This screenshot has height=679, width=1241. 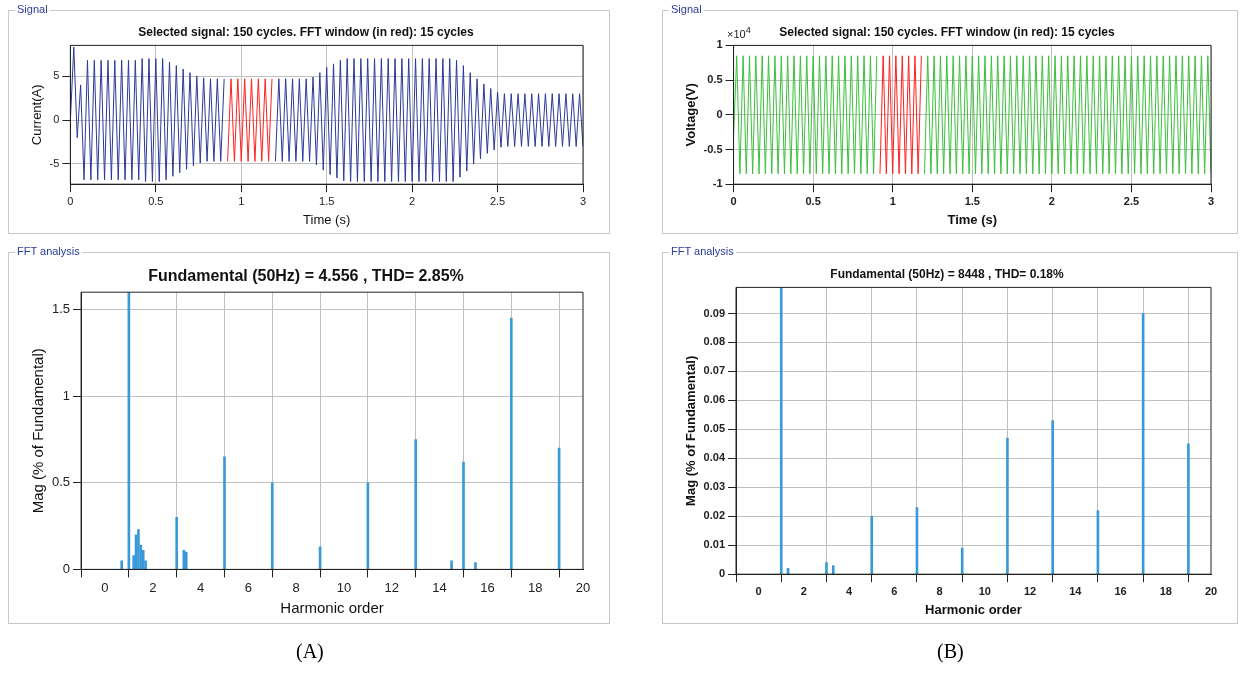 I want to click on y-tick-label: 0.01, so click(x=714, y=544).